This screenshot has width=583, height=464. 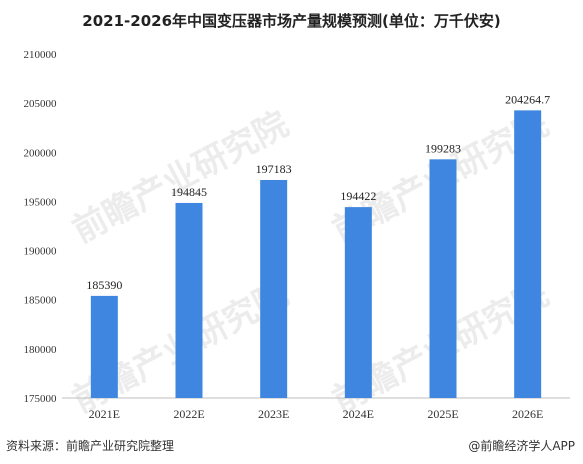 I want to click on x-axis-tick-labels: 2021E 2022E 2023E 2024E 2025E 2026E, so click(x=316, y=414).